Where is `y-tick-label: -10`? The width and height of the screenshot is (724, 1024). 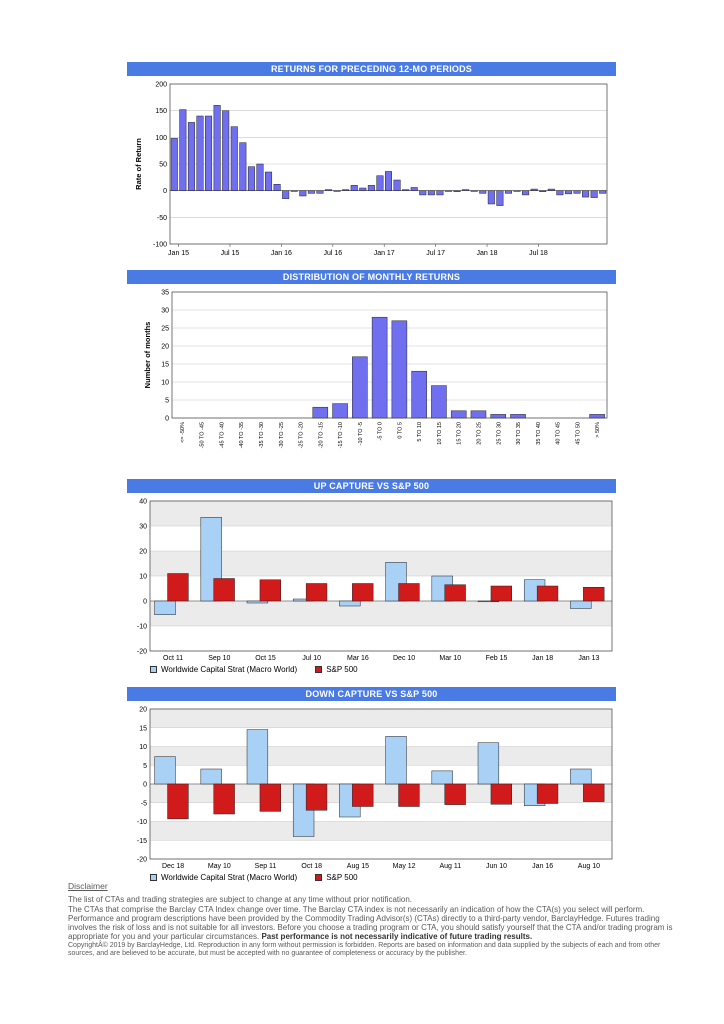 y-tick-label: -10 is located at coordinates (142, 627).